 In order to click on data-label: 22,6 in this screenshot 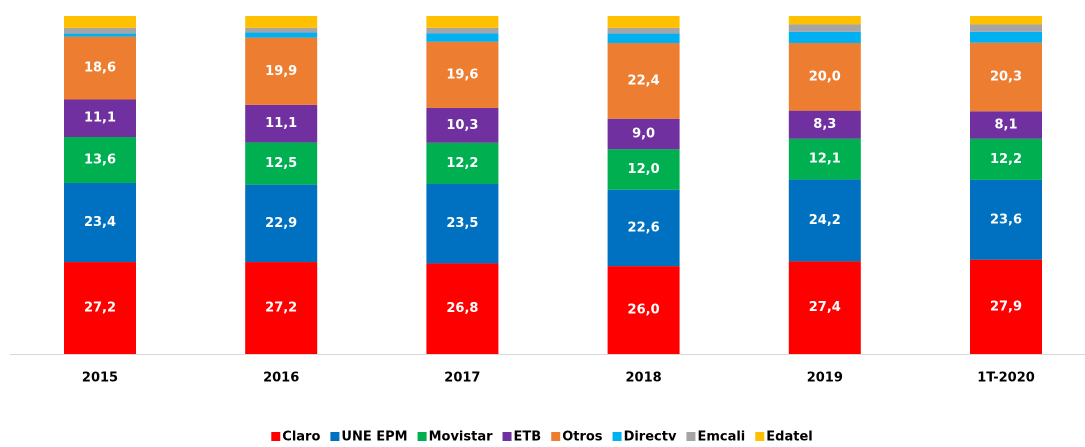, I will do `click(644, 227)`.